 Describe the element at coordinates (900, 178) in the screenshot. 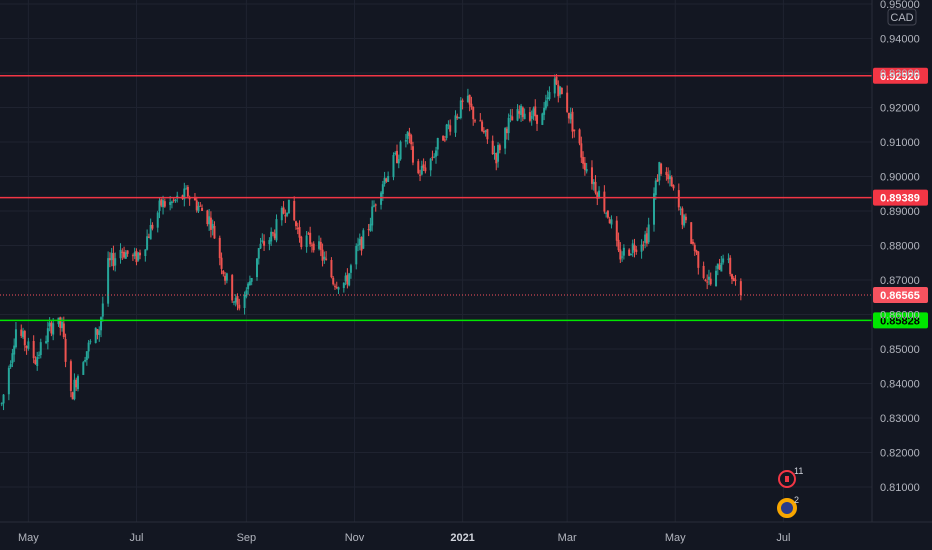

I see `price-tick-label: 0.90000` at that location.